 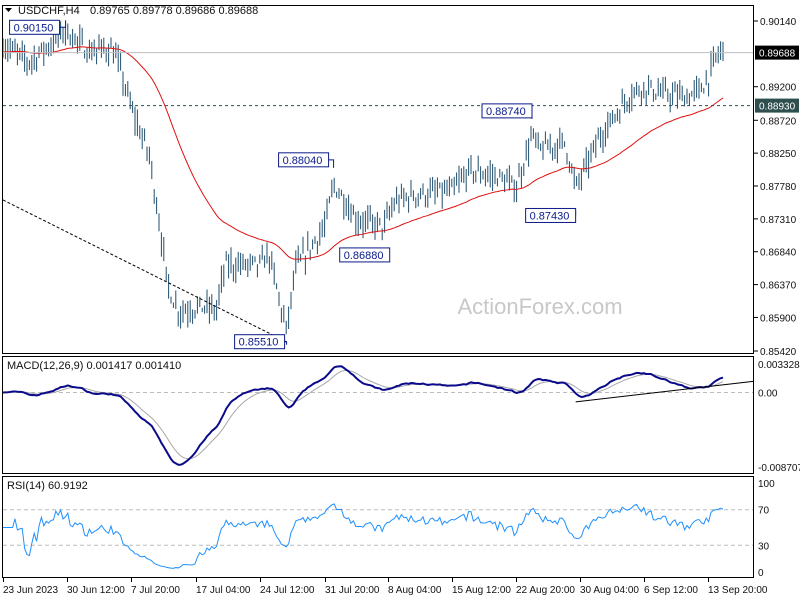 What do you see at coordinates (778, 220) in the screenshot?
I see `y-tick-label: 0.87310` at bounding box center [778, 220].